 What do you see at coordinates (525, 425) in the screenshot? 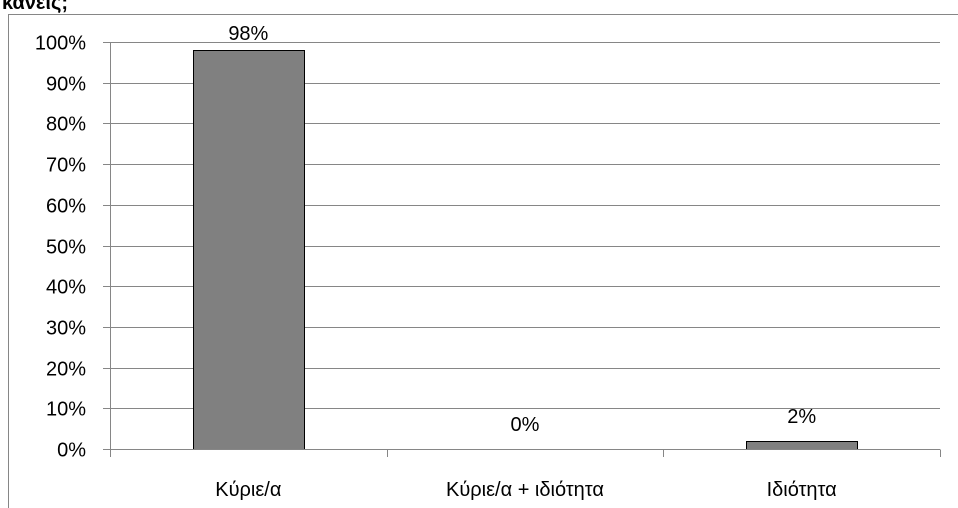
I see `data-label-2: 0%` at bounding box center [525, 425].